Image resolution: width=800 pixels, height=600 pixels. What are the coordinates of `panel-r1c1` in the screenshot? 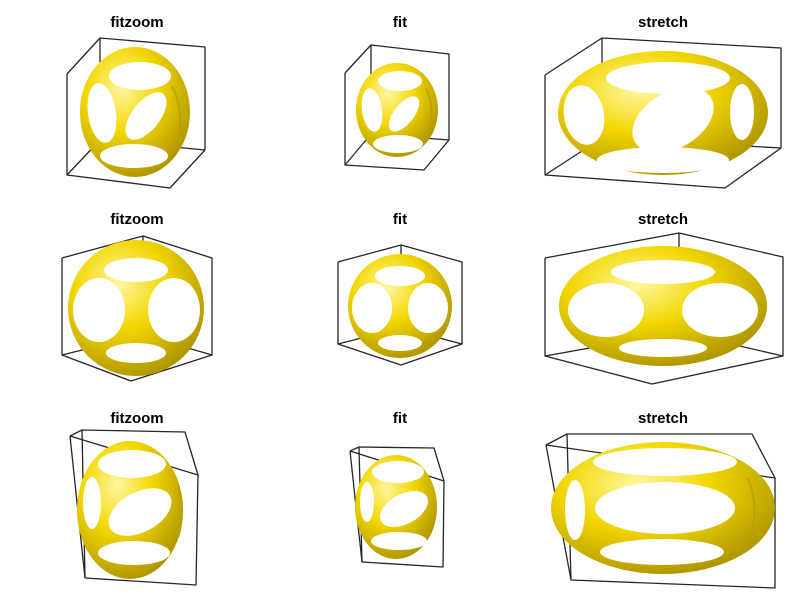 It's located at (136, 113).